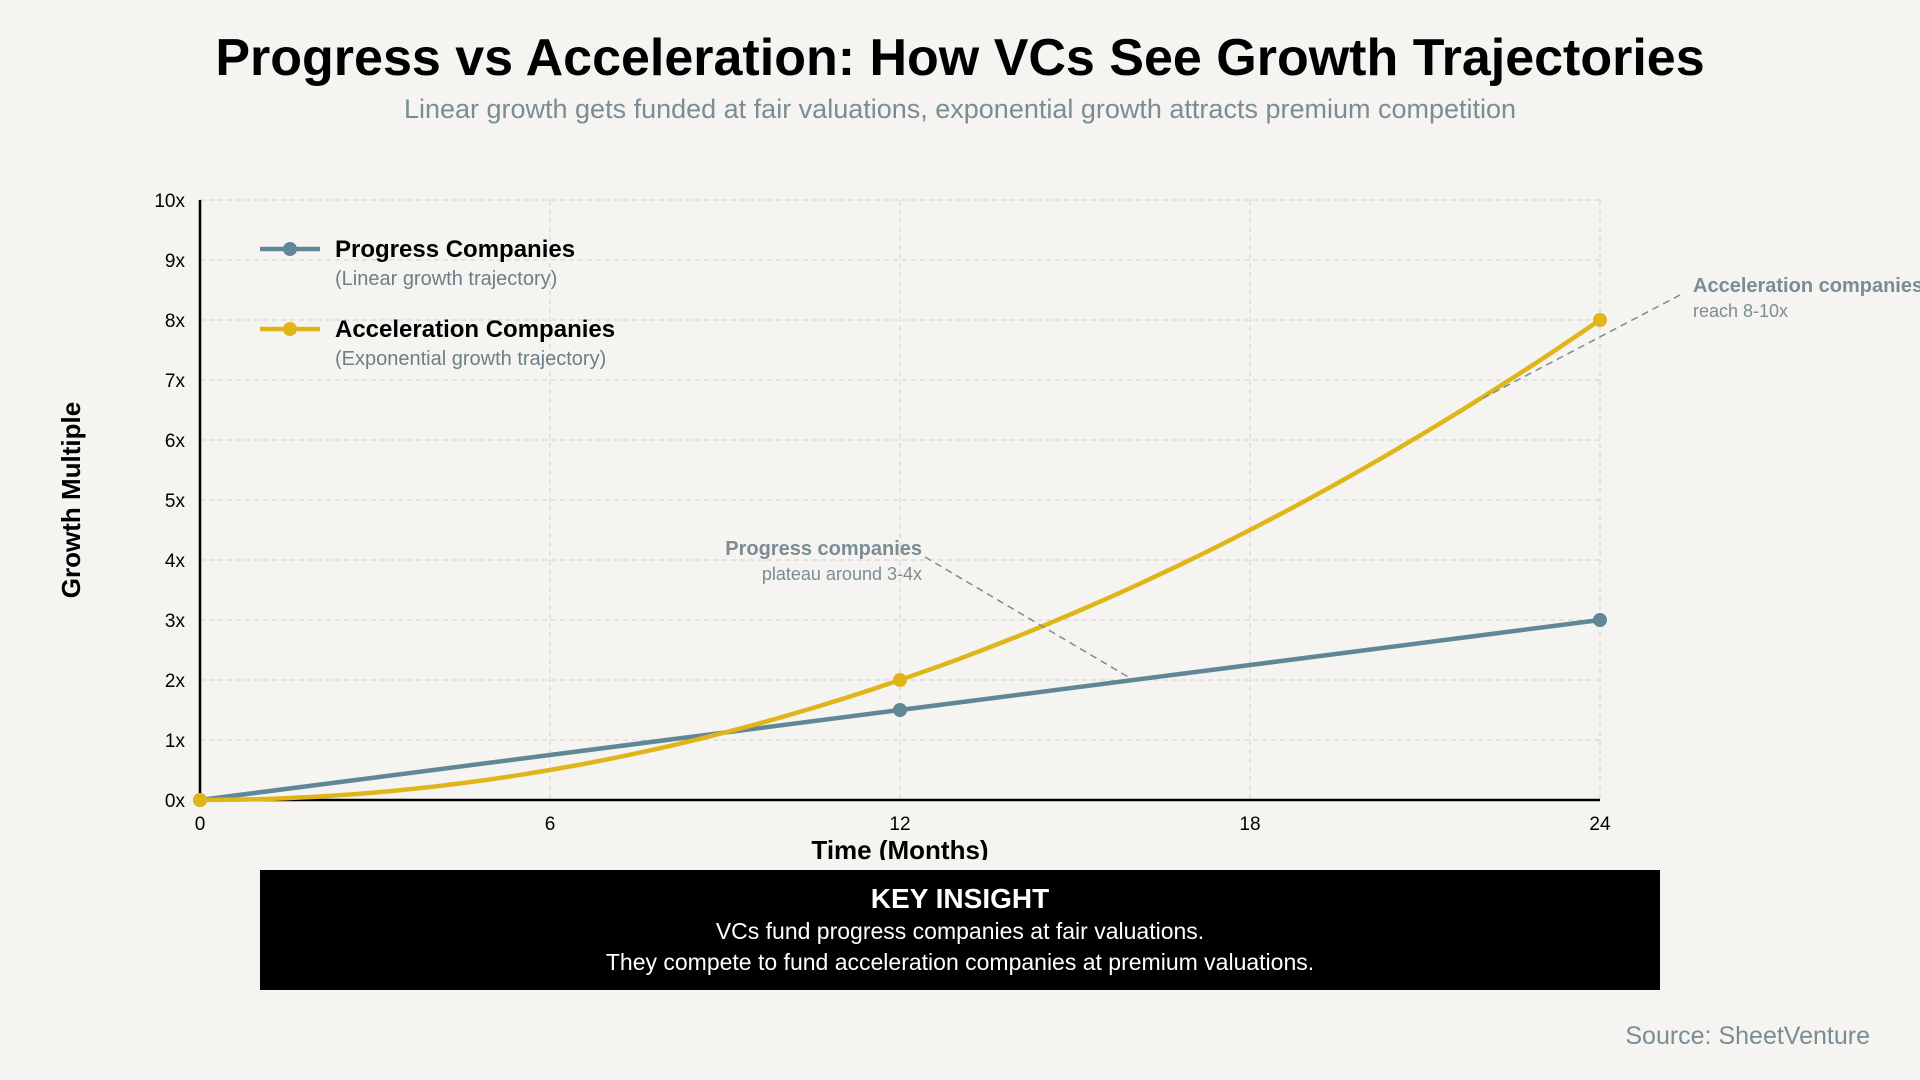  Describe the element at coordinates (823, 549) in the screenshot. I see `annotation-progress-title: Progress companies` at that location.